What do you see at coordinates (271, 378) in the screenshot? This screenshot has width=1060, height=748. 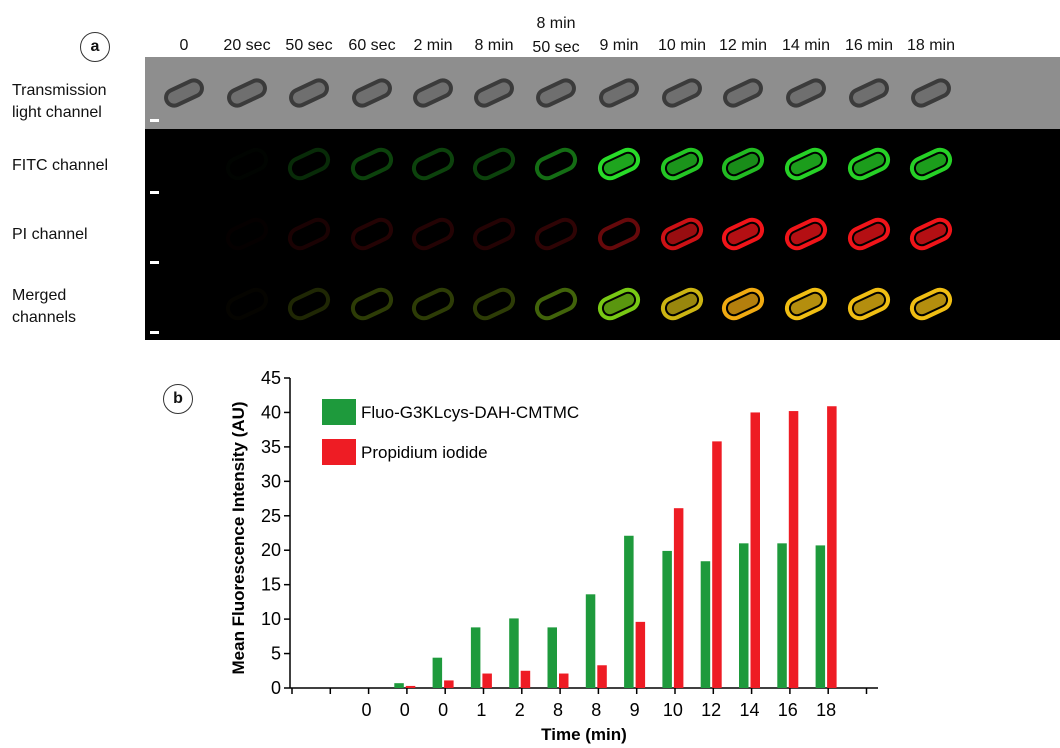 I see `y-tick-label: 45` at bounding box center [271, 378].